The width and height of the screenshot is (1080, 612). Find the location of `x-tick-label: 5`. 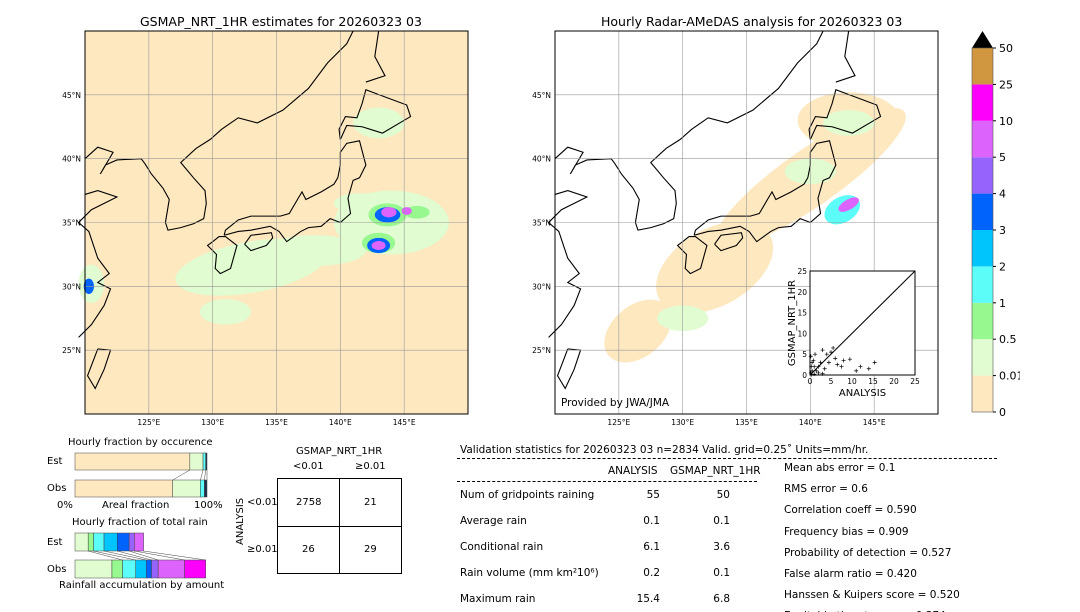

x-tick-label: 5 is located at coordinates (831, 381).